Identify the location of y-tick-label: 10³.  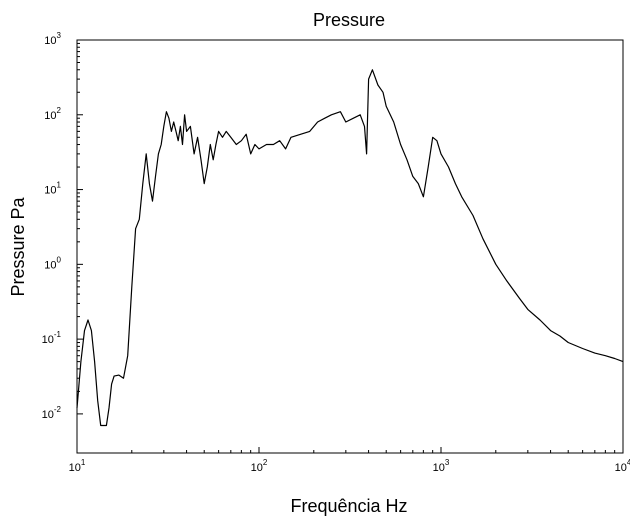
(52, 39).